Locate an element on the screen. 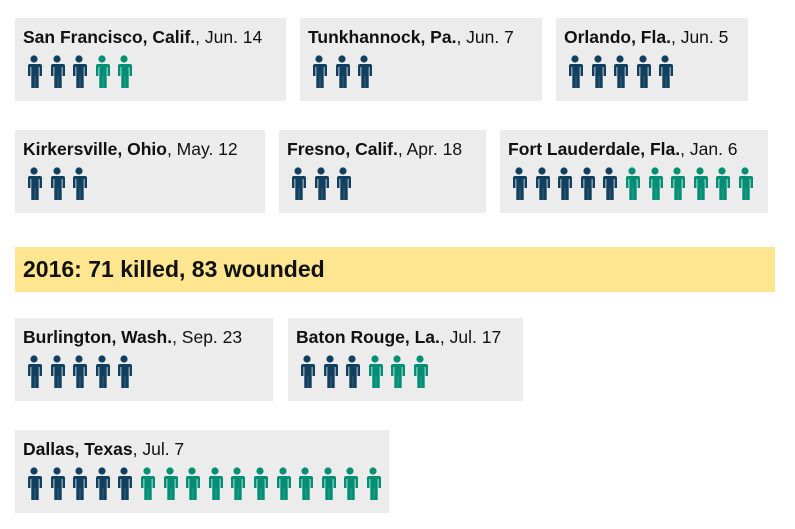  date: , Jul. 17 is located at coordinates (470, 337).